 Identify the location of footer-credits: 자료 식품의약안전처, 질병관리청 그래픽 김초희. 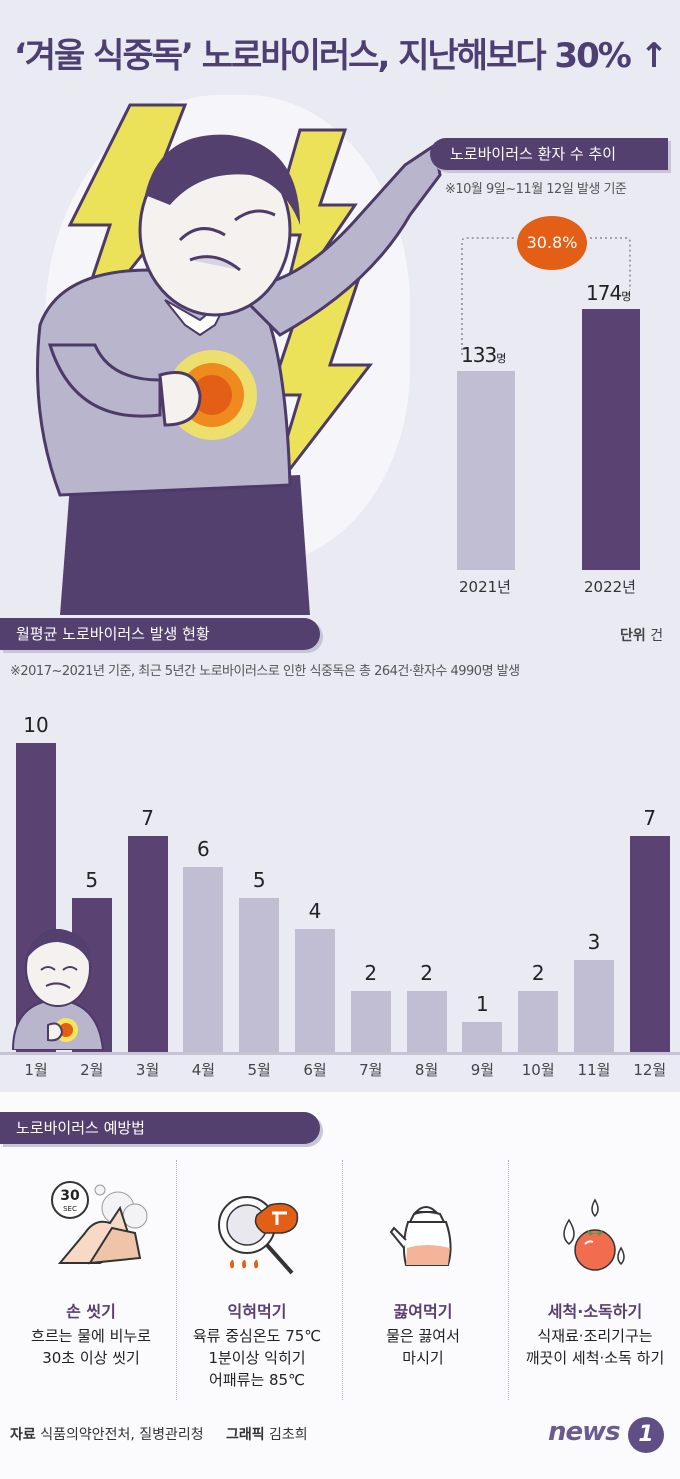
(159, 1435).